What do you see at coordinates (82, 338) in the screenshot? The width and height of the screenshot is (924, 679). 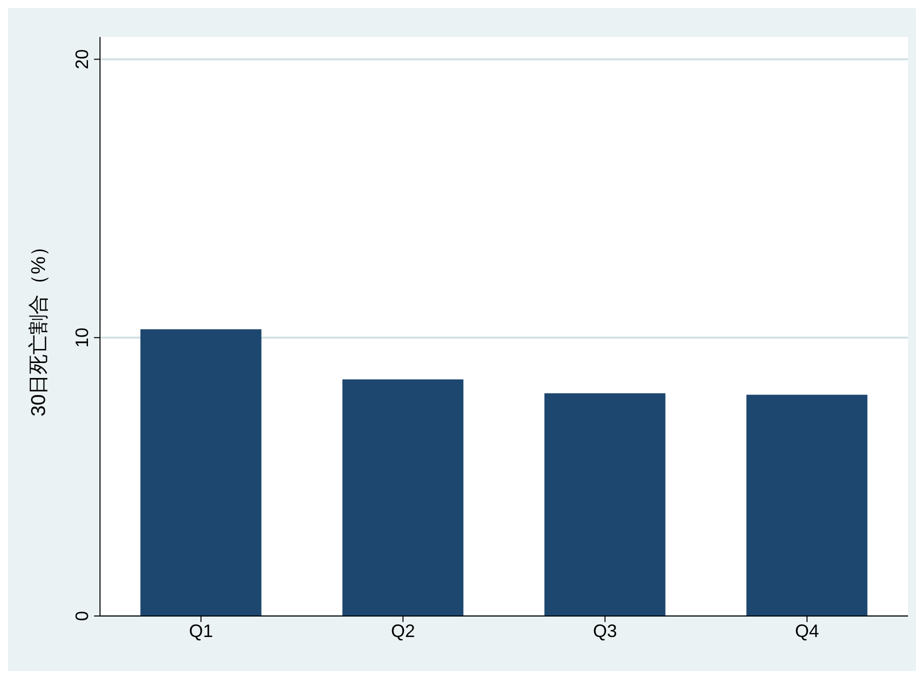 I see `y-tick-label: 10` at bounding box center [82, 338].